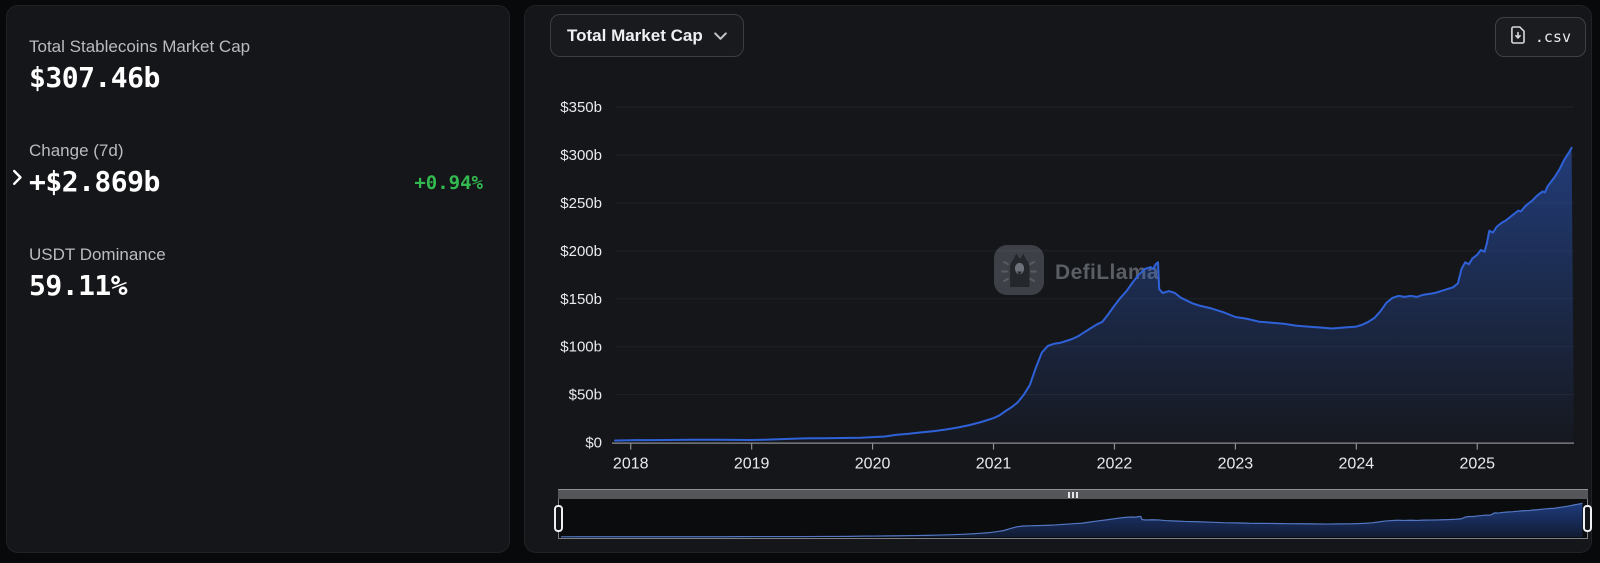 The width and height of the screenshot is (1600, 563). What do you see at coordinates (581, 251) in the screenshot?
I see `svg-text: $200b` at bounding box center [581, 251].